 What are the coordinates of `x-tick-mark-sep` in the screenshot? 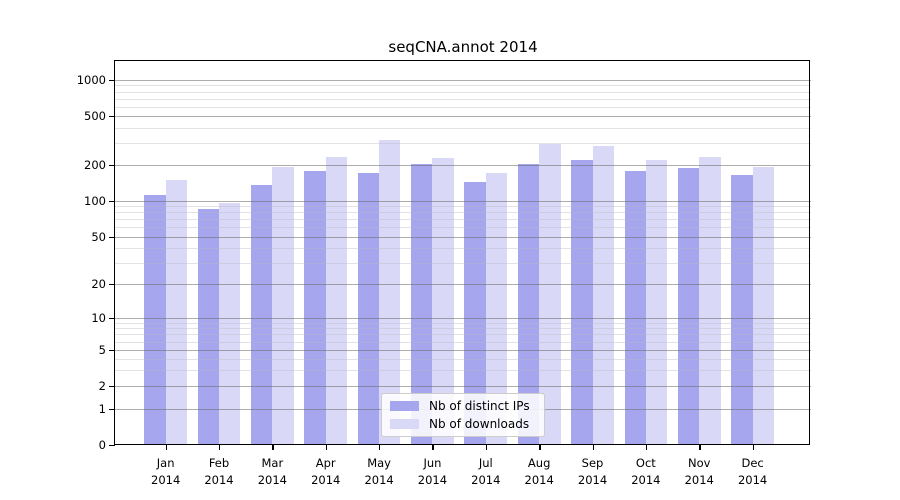 It's located at (593, 447).